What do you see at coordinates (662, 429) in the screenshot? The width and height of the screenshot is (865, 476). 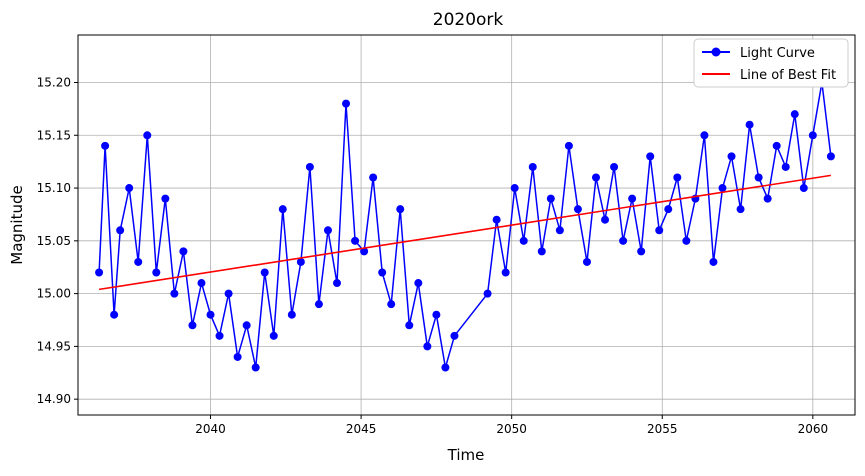 I see `x-tick-label: 2055` at bounding box center [662, 429].